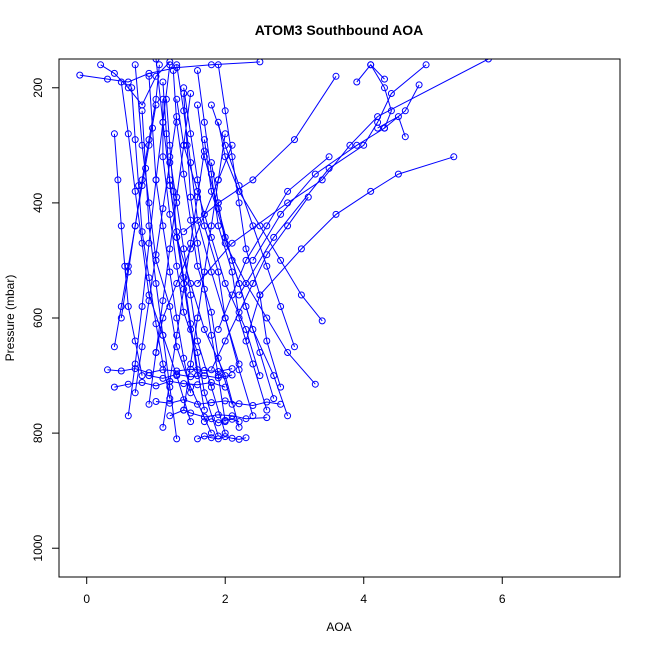 The image size is (650, 650). Describe the element at coordinates (86, 599) in the screenshot. I see `x-tick-label: 0` at that location.